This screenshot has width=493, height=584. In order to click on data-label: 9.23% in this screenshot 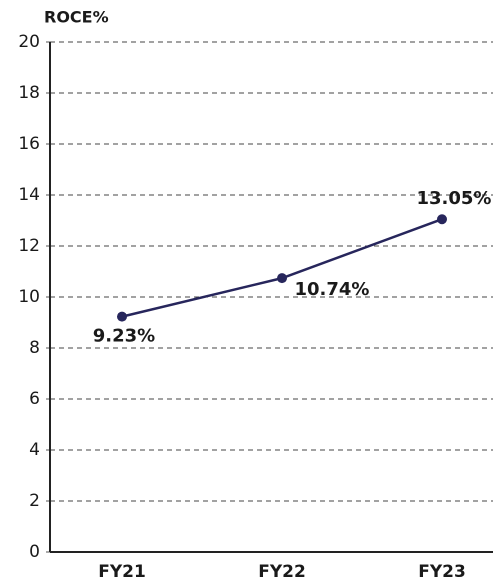, I will do `click(124, 336)`.